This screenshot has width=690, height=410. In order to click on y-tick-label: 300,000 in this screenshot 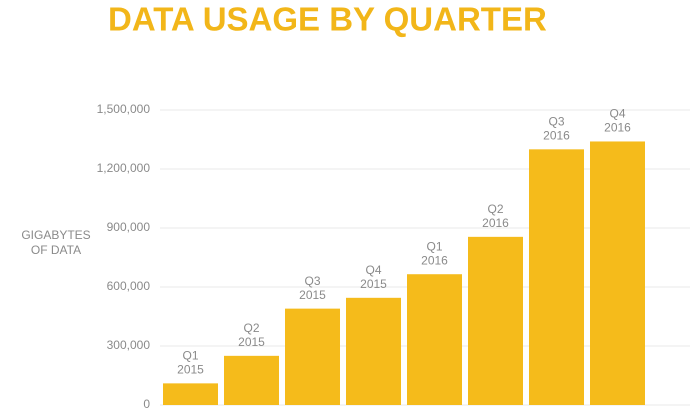, I will do `click(129, 345)`.